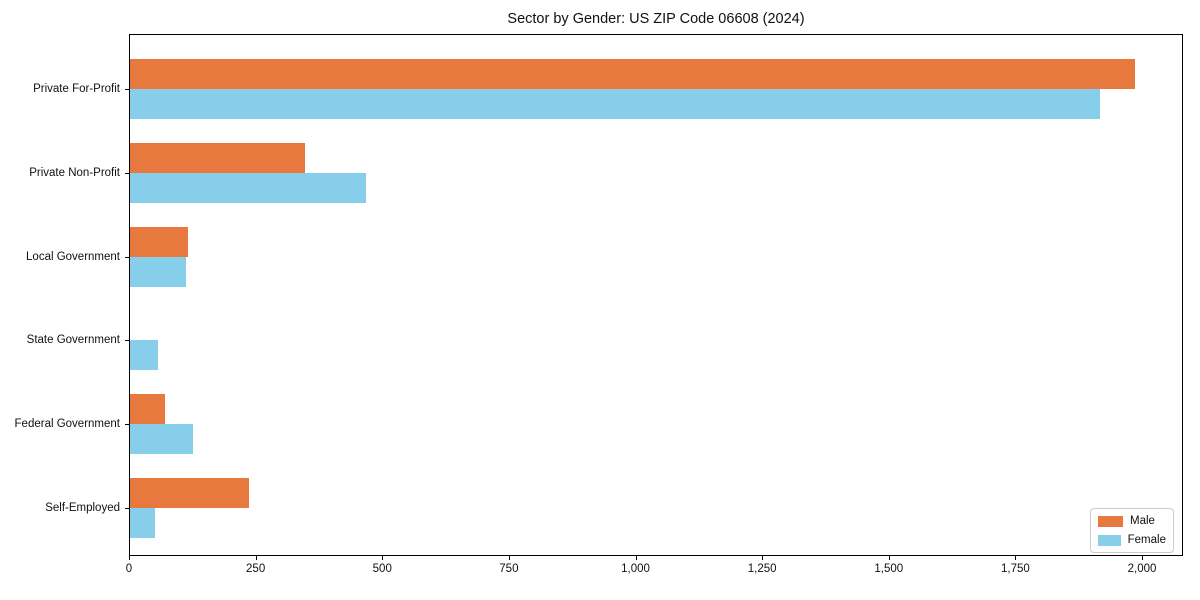 This screenshot has height=600, width=1200. Describe the element at coordinates (143, 523) in the screenshot. I see `bar-female-self-employed` at that location.